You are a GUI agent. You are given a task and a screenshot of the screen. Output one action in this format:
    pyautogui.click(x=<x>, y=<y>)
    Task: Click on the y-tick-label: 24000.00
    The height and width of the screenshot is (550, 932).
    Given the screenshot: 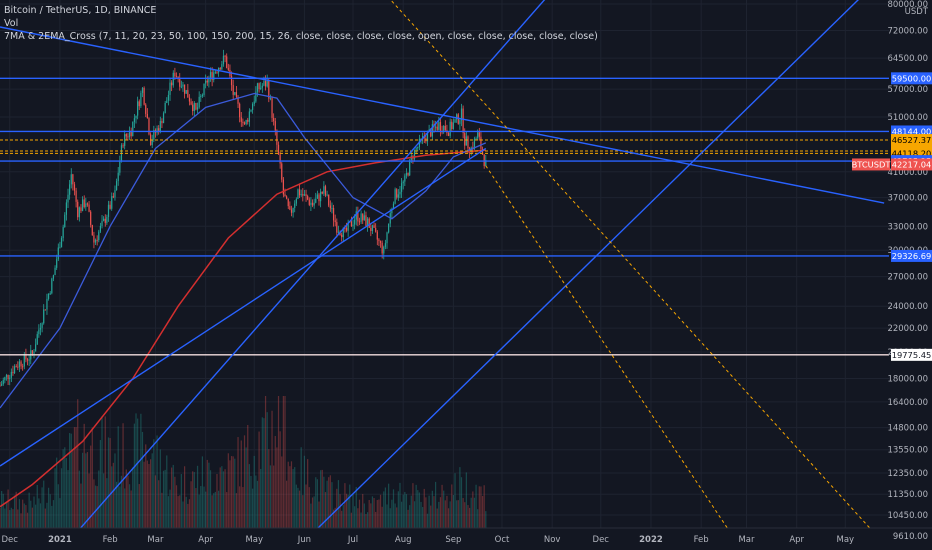 What is the action you would take?
    pyautogui.click(x=907, y=307)
    